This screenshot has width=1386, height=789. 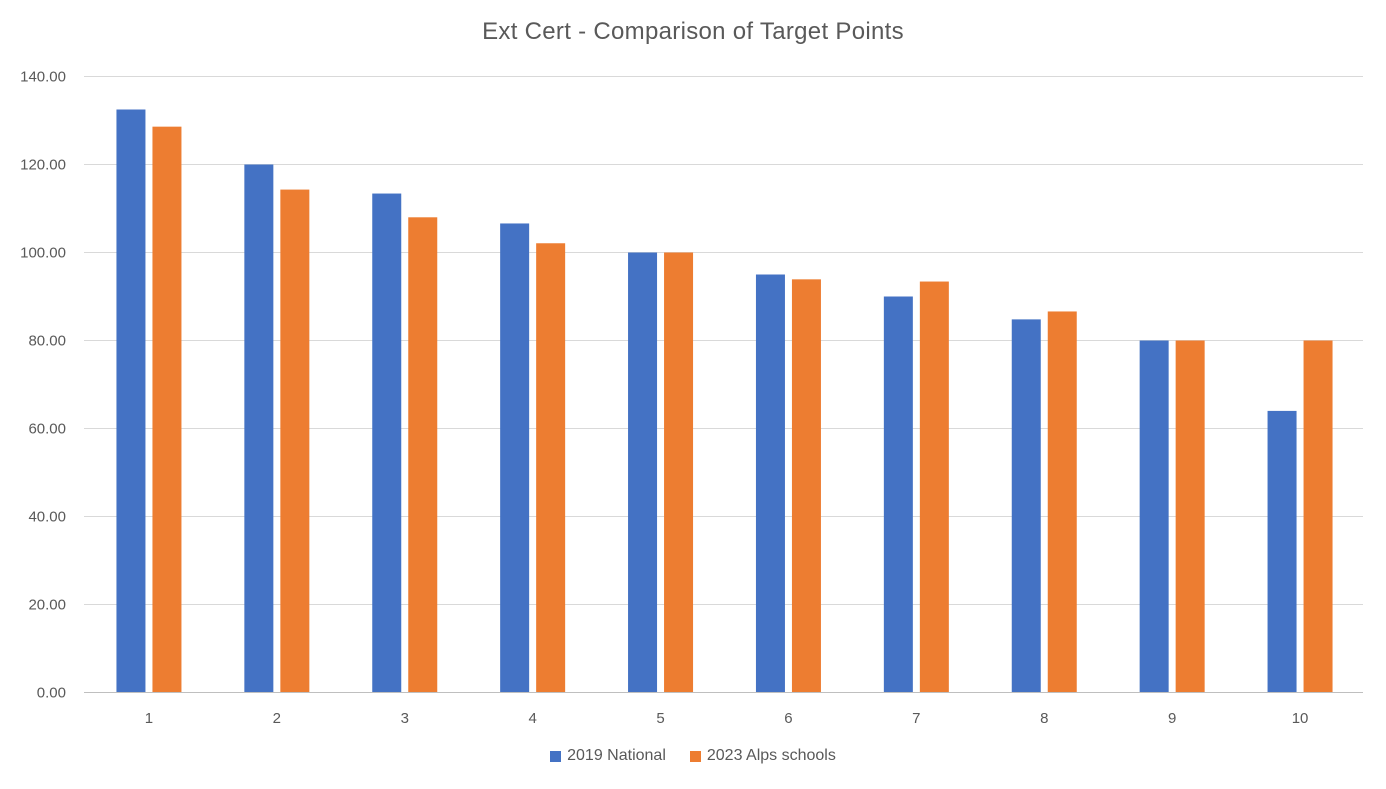 I want to click on x-tick-label: 10, so click(x=1300, y=718).